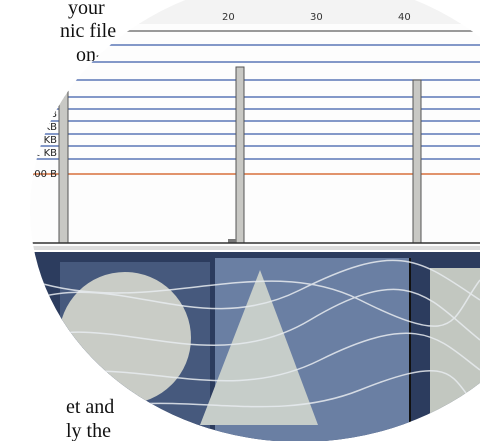  Describe the element at coordinates (51, 114) in the screenshot. I see `axis-label: KB` at that location.